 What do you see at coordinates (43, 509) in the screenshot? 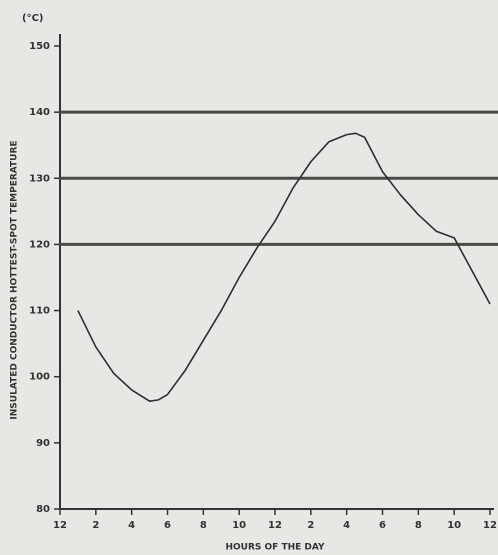
I see `y-tick-label: 80` at bounding box center [43, 509].